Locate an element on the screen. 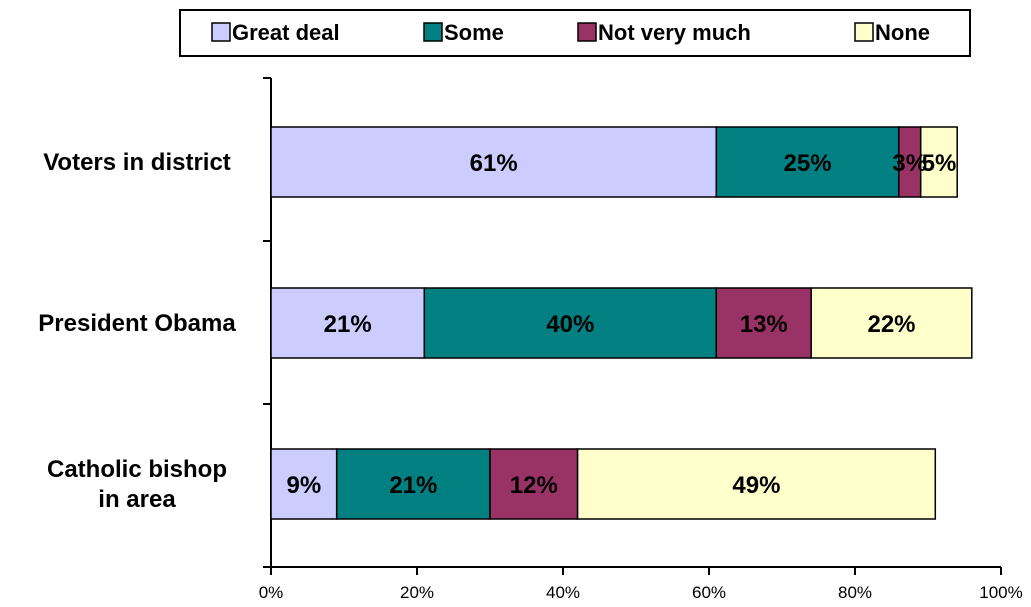  legend-label-great-deal: Great deal is located at coordinates (286, 32).